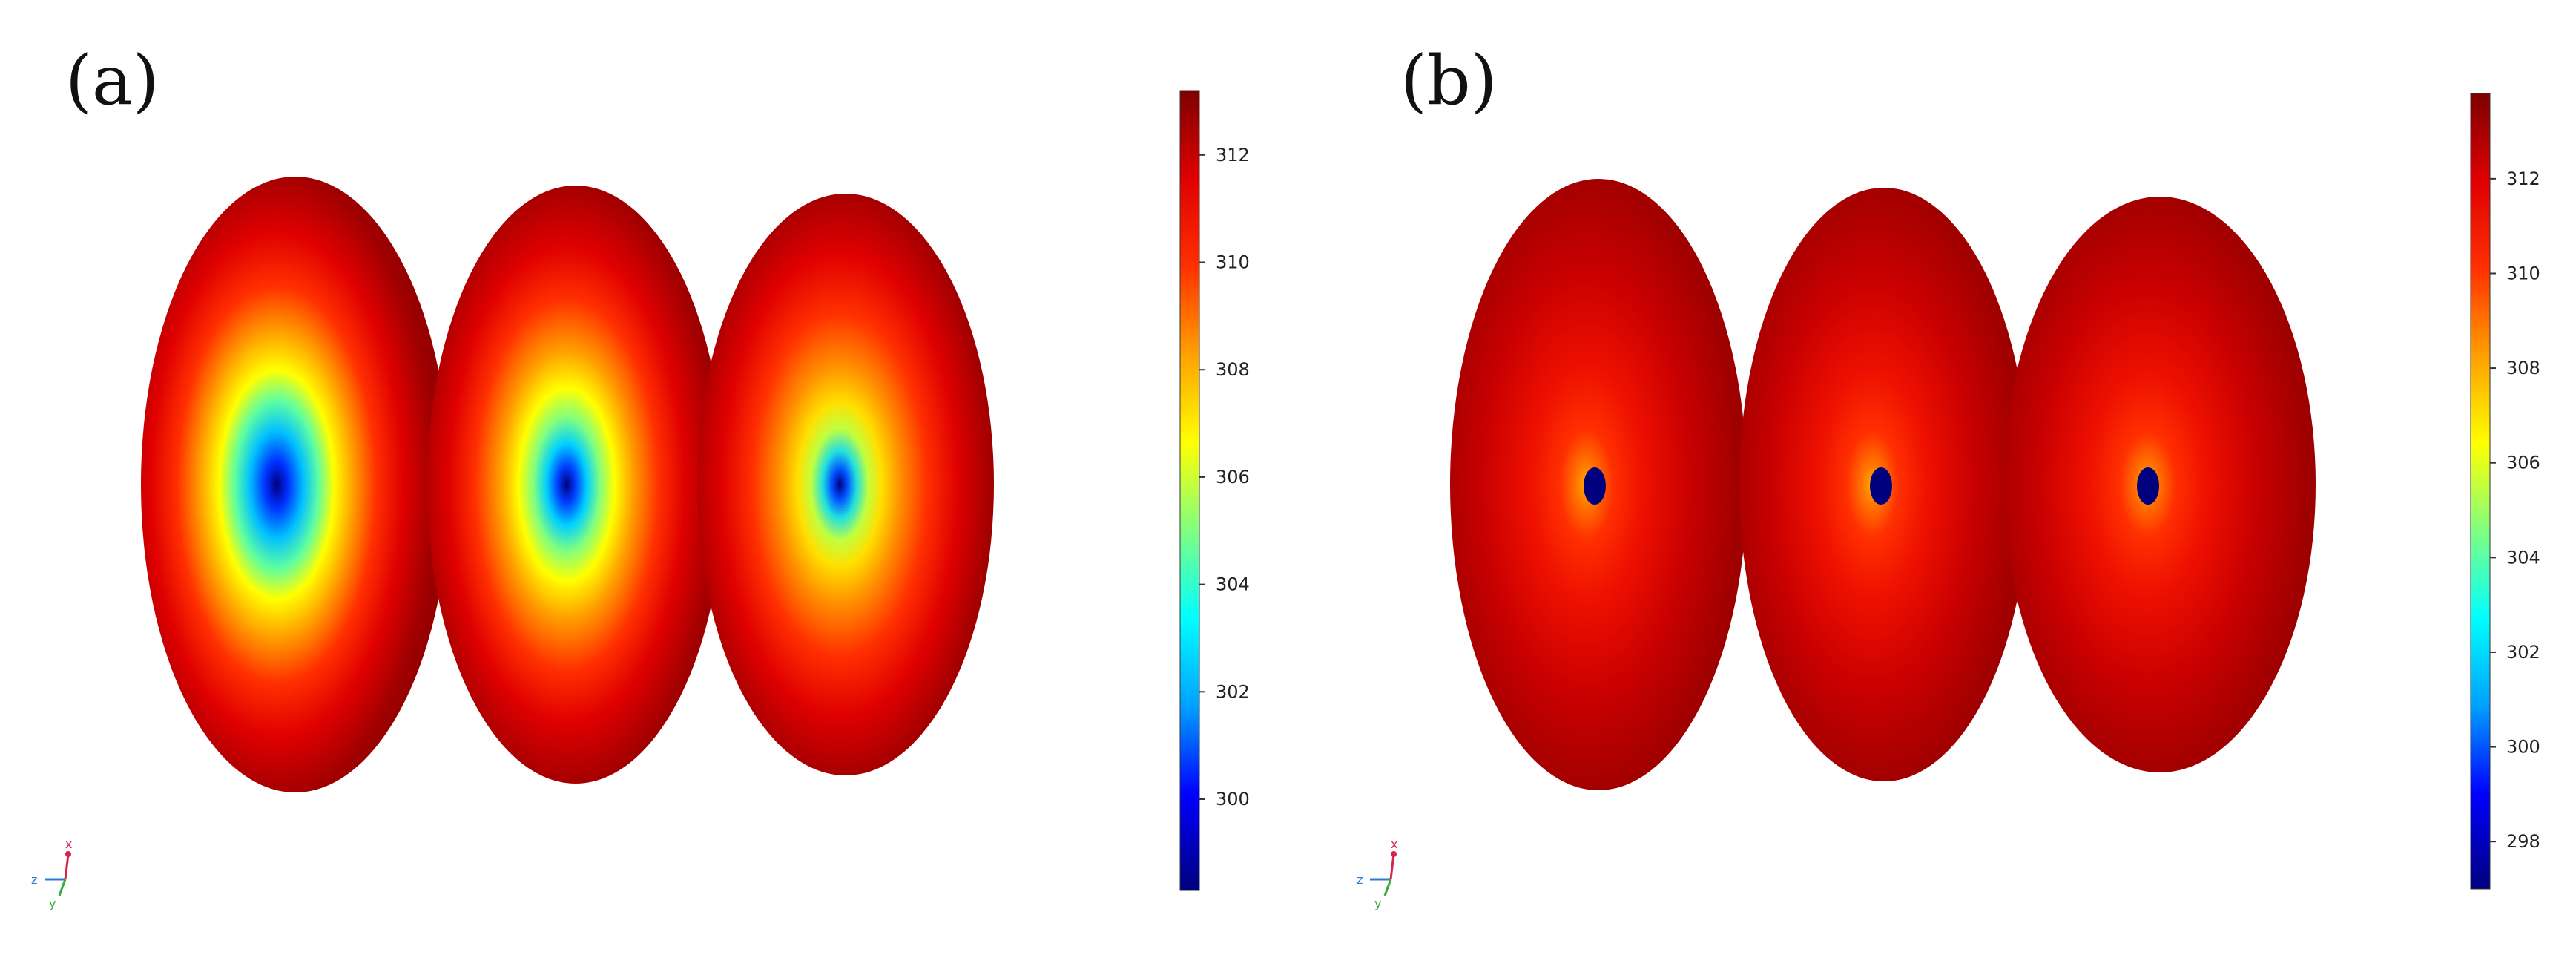  I want to click on colorbar: 312 310 308 306 304 302 300, so click(1215, 490).